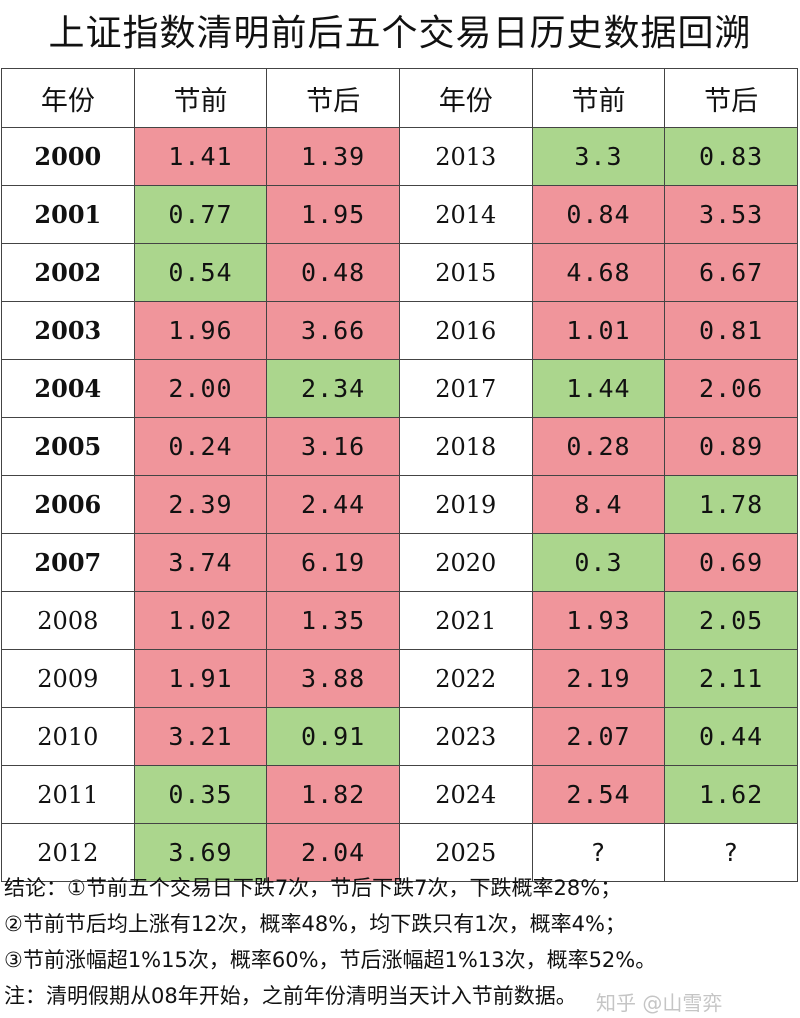 This screenshot has height=1018, width=800. I want to click on year-cell: 2025, so click(465, 852).